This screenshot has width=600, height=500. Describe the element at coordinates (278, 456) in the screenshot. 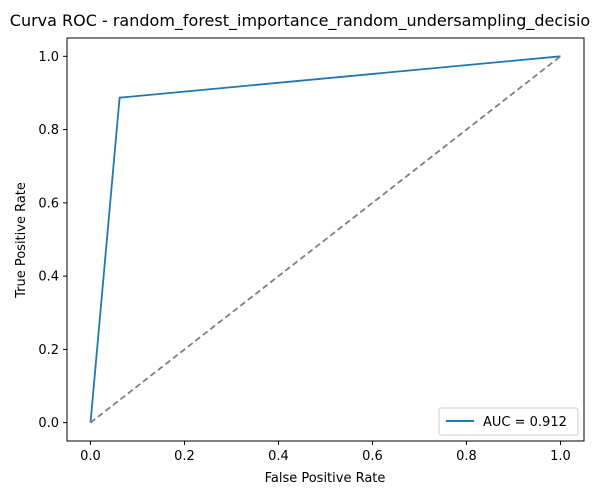

I see `x-tick-label: 0.4` at that location.